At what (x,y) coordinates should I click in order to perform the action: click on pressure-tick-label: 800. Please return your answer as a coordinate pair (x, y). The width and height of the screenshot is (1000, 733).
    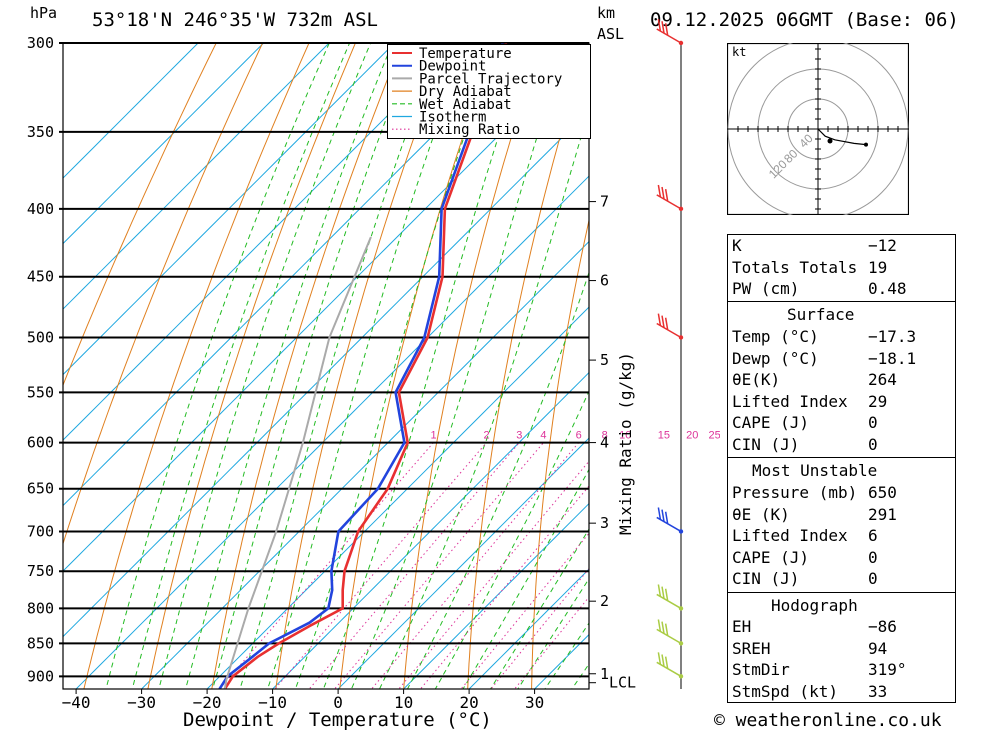
    Looking at the image, I should click on (40, 608).